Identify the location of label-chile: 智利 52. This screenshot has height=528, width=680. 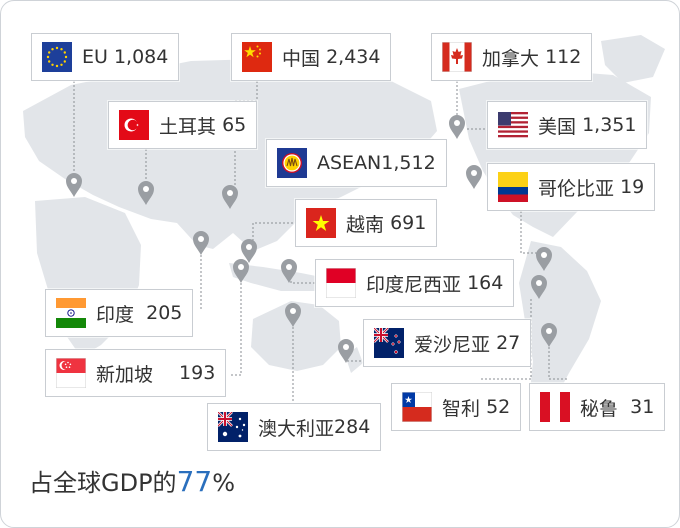
(456, 407).